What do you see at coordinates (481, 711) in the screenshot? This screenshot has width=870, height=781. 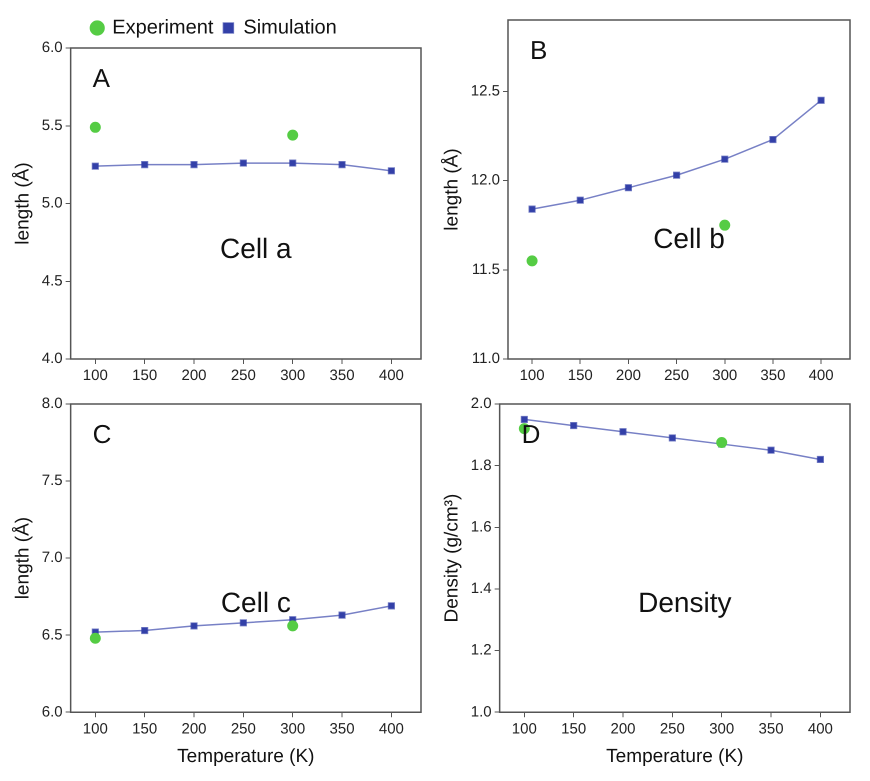 I see `y-tick-label: 1.0` at bounding box center [481, 711].